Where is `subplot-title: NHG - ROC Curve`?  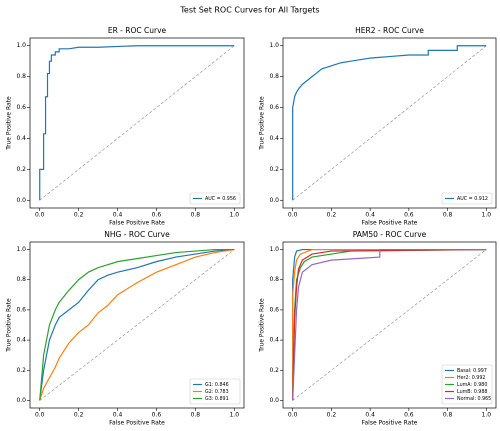 subplot-title: NHG - ROC Curve is located at coordinates (137, 234).